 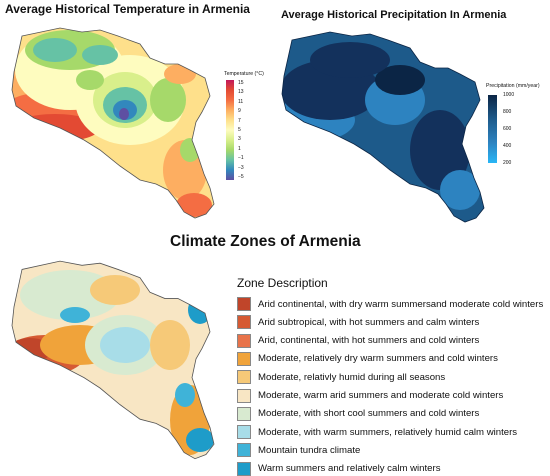 What do you see at coordinates (507, 112) in the screenshot?
I see `precipitation-tick-label: 800` at bounding box center [507, 112].